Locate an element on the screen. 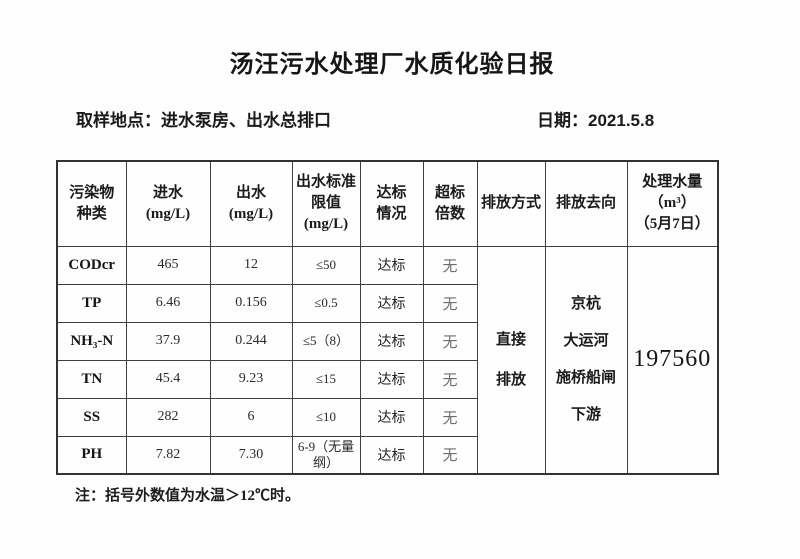 The height and width of the screenshot is (559, 800). col-header-pollutant: 污染物 种类 is located at coordinates (91, 203).